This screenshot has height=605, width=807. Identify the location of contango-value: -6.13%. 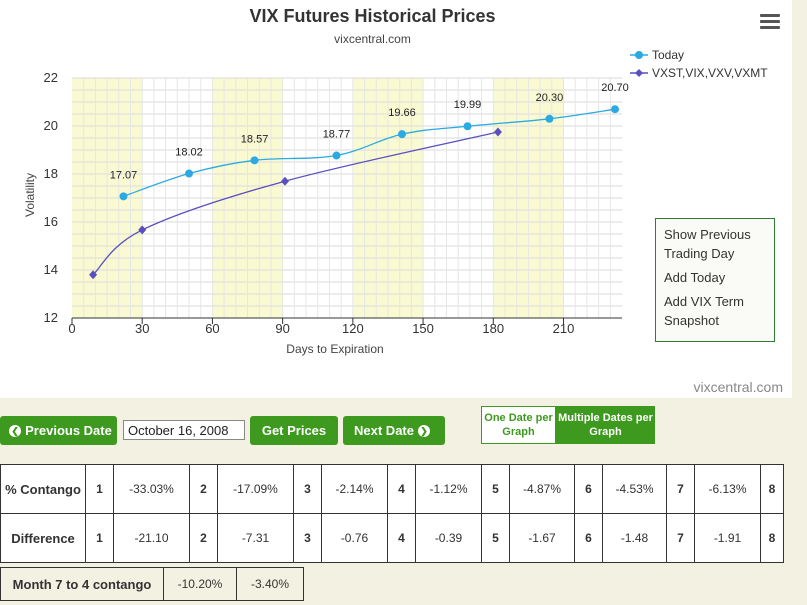
(727, 489).